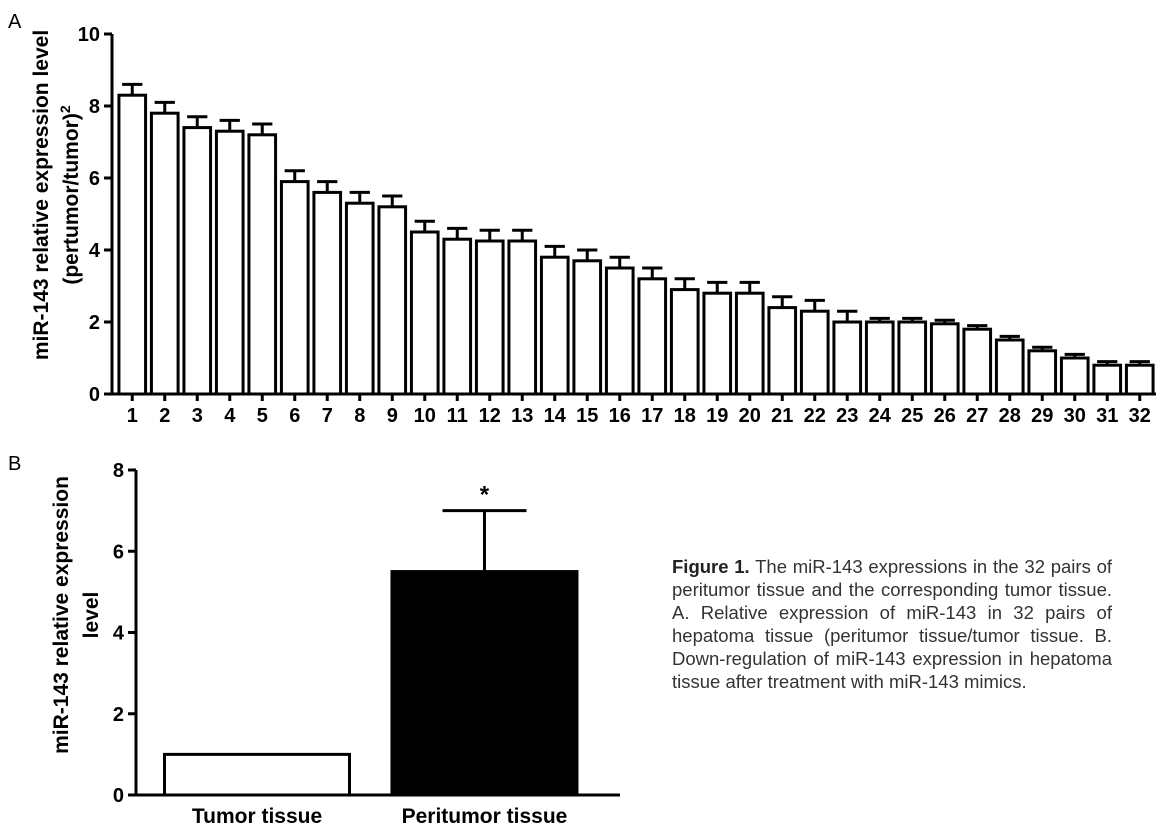 Image resolution: width=1158 pixels, height=830 pixels. Describe the element at coordinates (587, 416) in the screenshot. I see `panel-a-x-tick-label: 15` at that location.